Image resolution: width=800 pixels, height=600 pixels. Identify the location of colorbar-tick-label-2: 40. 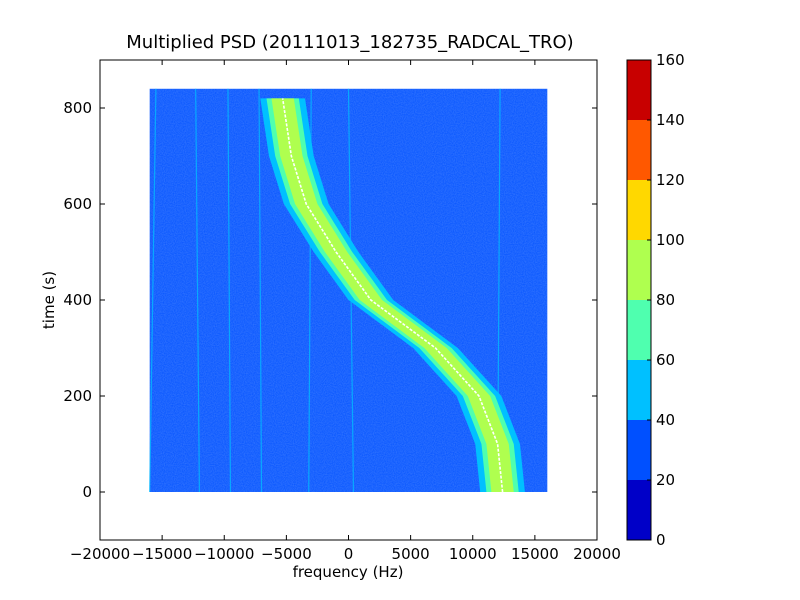
(665, 420).